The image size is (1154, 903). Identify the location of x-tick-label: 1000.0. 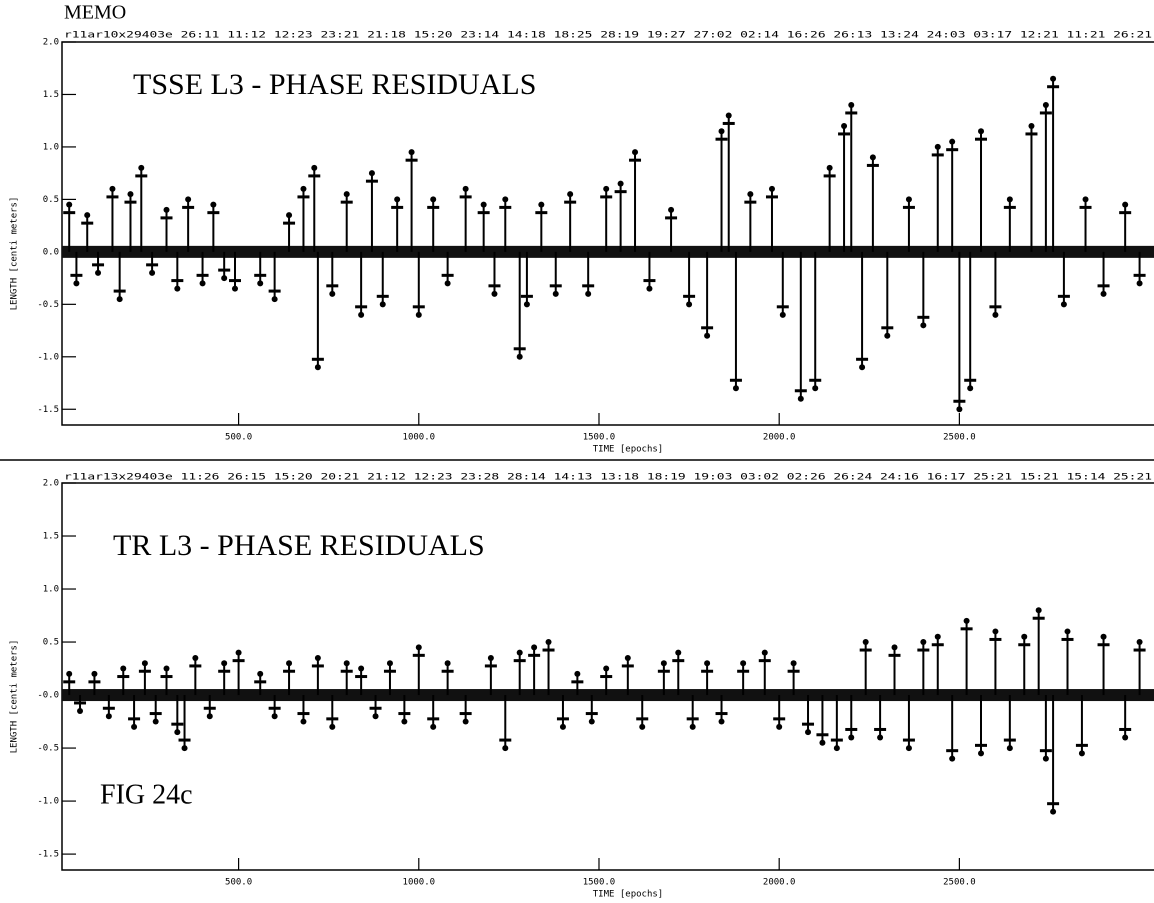
(419, 438).